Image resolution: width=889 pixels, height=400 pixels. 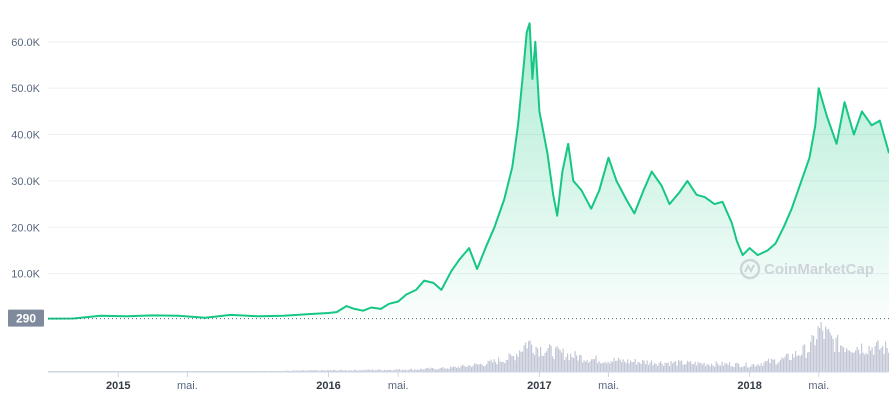 I want to click on y-tick-label: 60.0K, so click(x=25, y=43).